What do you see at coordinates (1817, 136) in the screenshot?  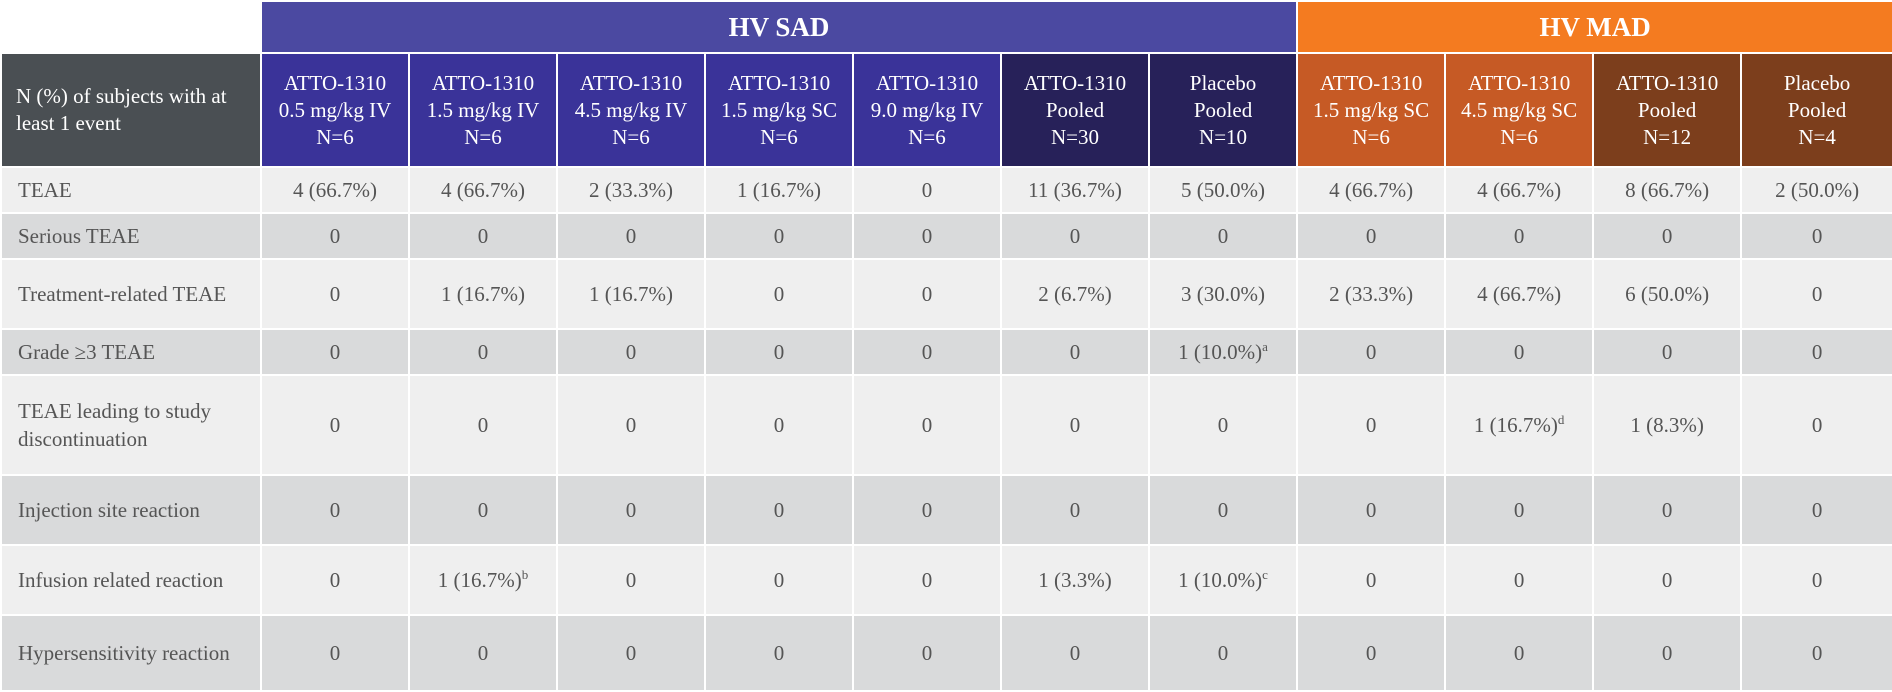 I see `column-header-line: N=4` at bounding box center [1817, 136].